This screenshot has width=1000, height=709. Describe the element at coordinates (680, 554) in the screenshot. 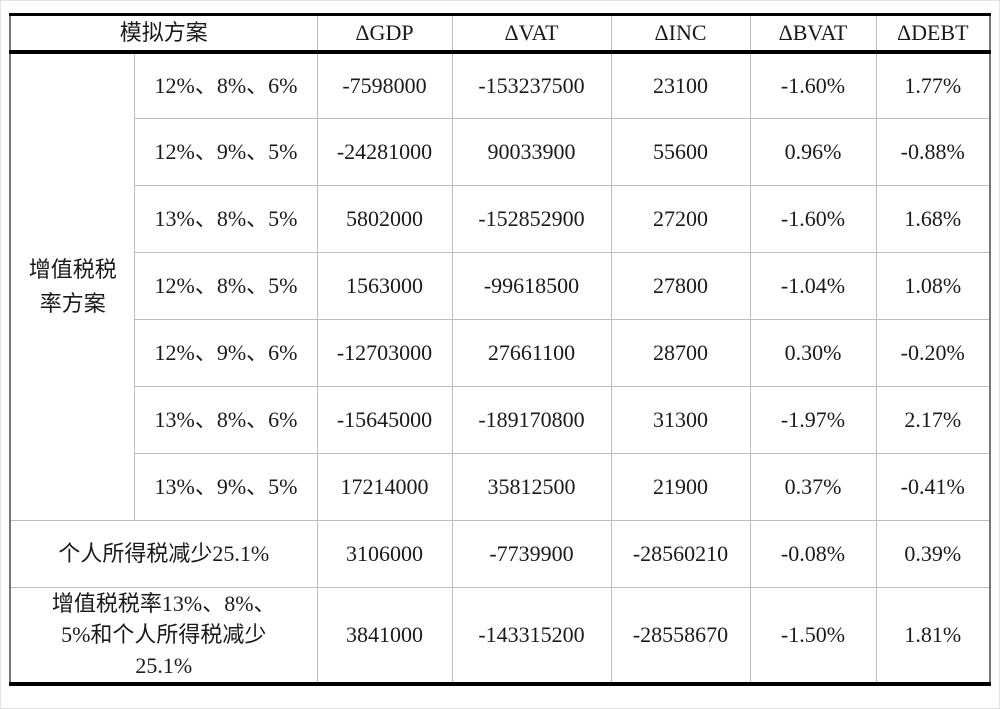

I see `inc-cell: -28560210` at that location.